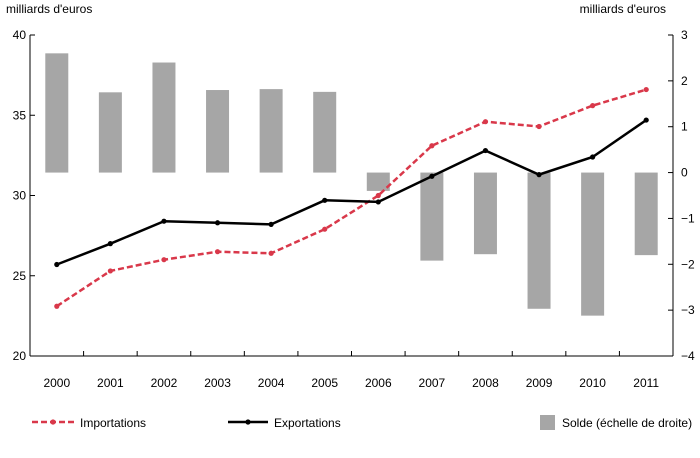 The height and width of the screenshot is (458, 700). Describe the element at coordinates (432, 383) in the screenshot. I see `x-tick-label: 2007` at that location.